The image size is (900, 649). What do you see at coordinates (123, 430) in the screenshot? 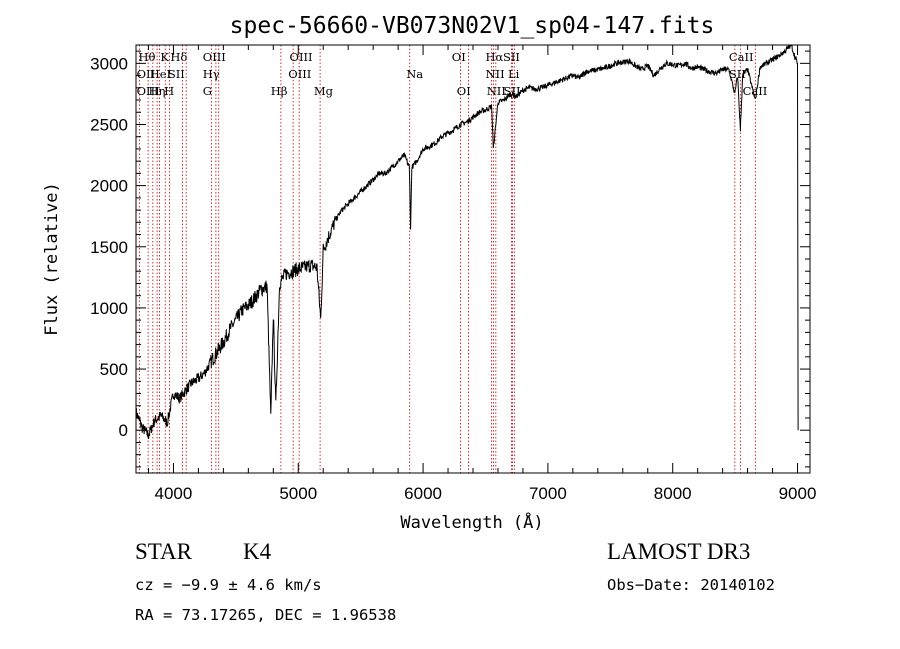
I see `y-tick-label: 0` at bounding box center [123, 430].